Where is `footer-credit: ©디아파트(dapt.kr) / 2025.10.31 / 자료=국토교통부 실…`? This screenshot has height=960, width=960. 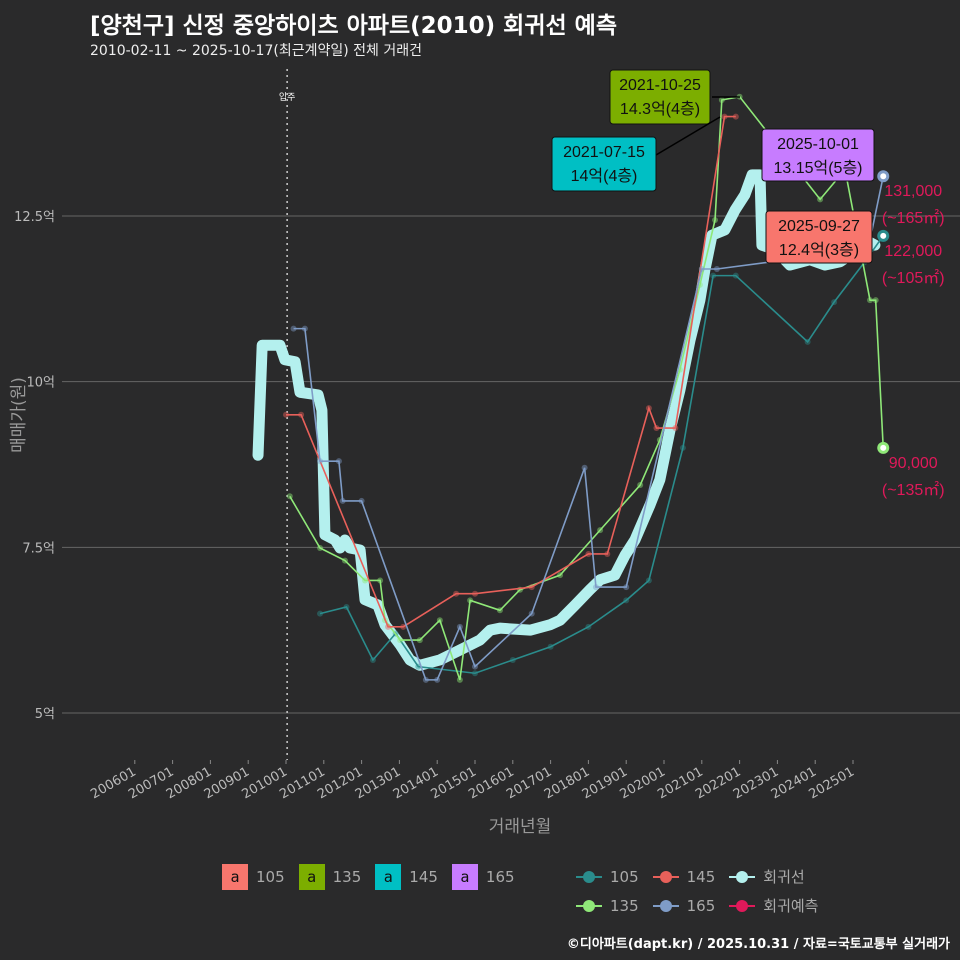
footer-credit: ©디아파트(dapt.kr) / 2025.10.31 / 자료=국토교통부 실… is located at coordinates (758, 944).